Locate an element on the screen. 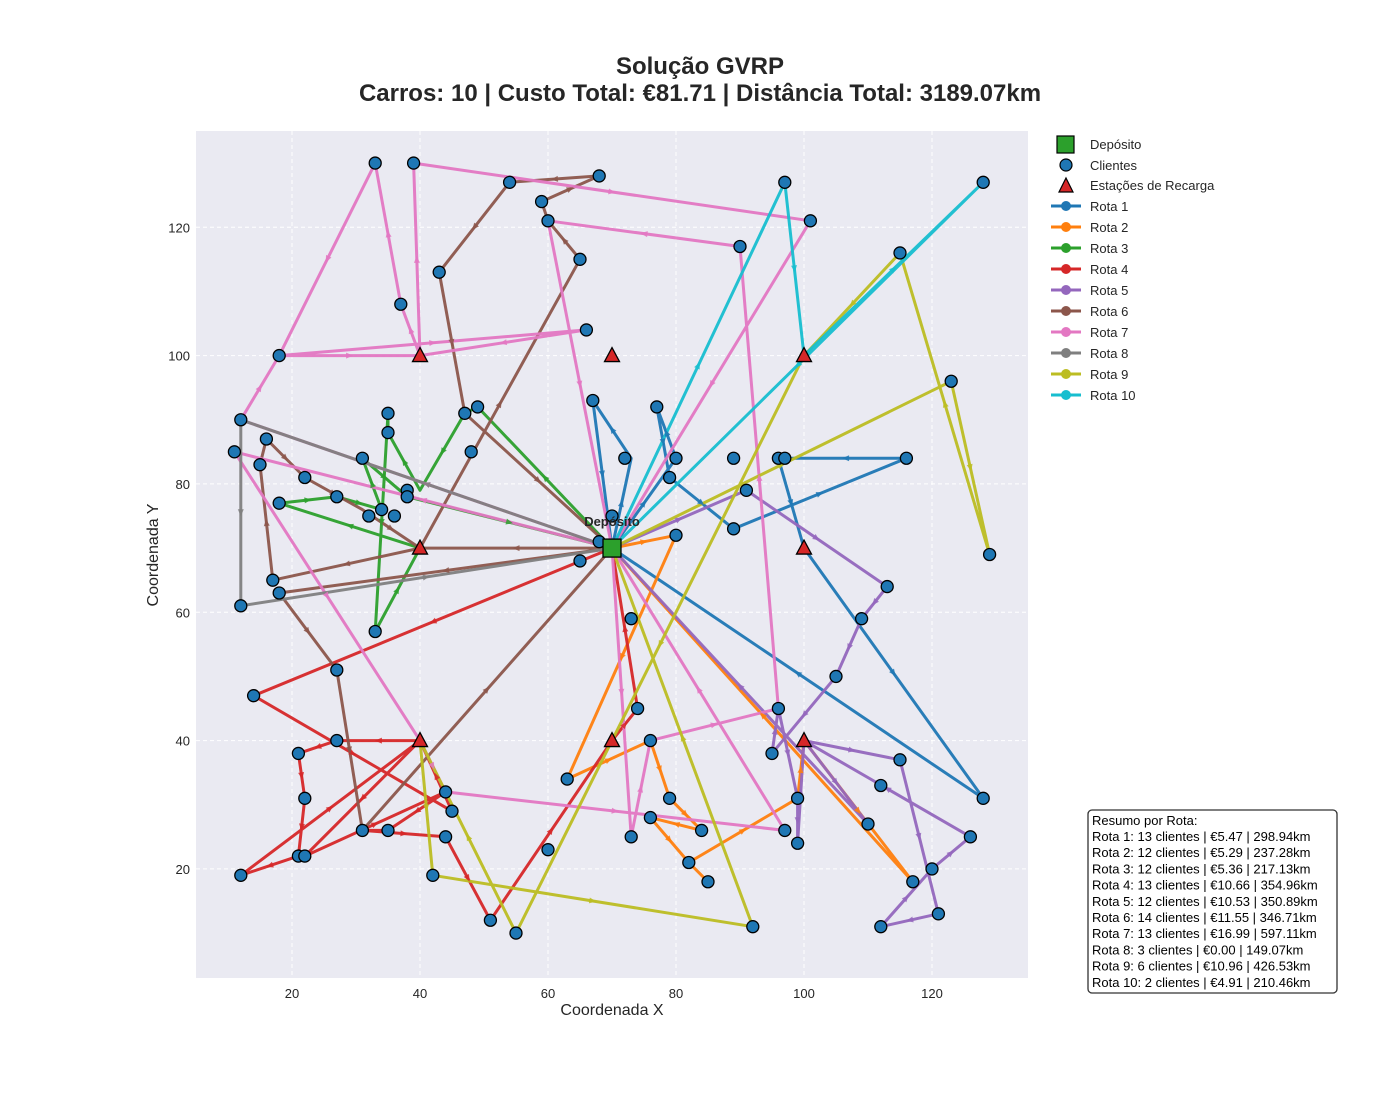  summary-line: Rota 1: 13 clientes | €5.47 | 298.94km is located at coordinates (1201, 836).